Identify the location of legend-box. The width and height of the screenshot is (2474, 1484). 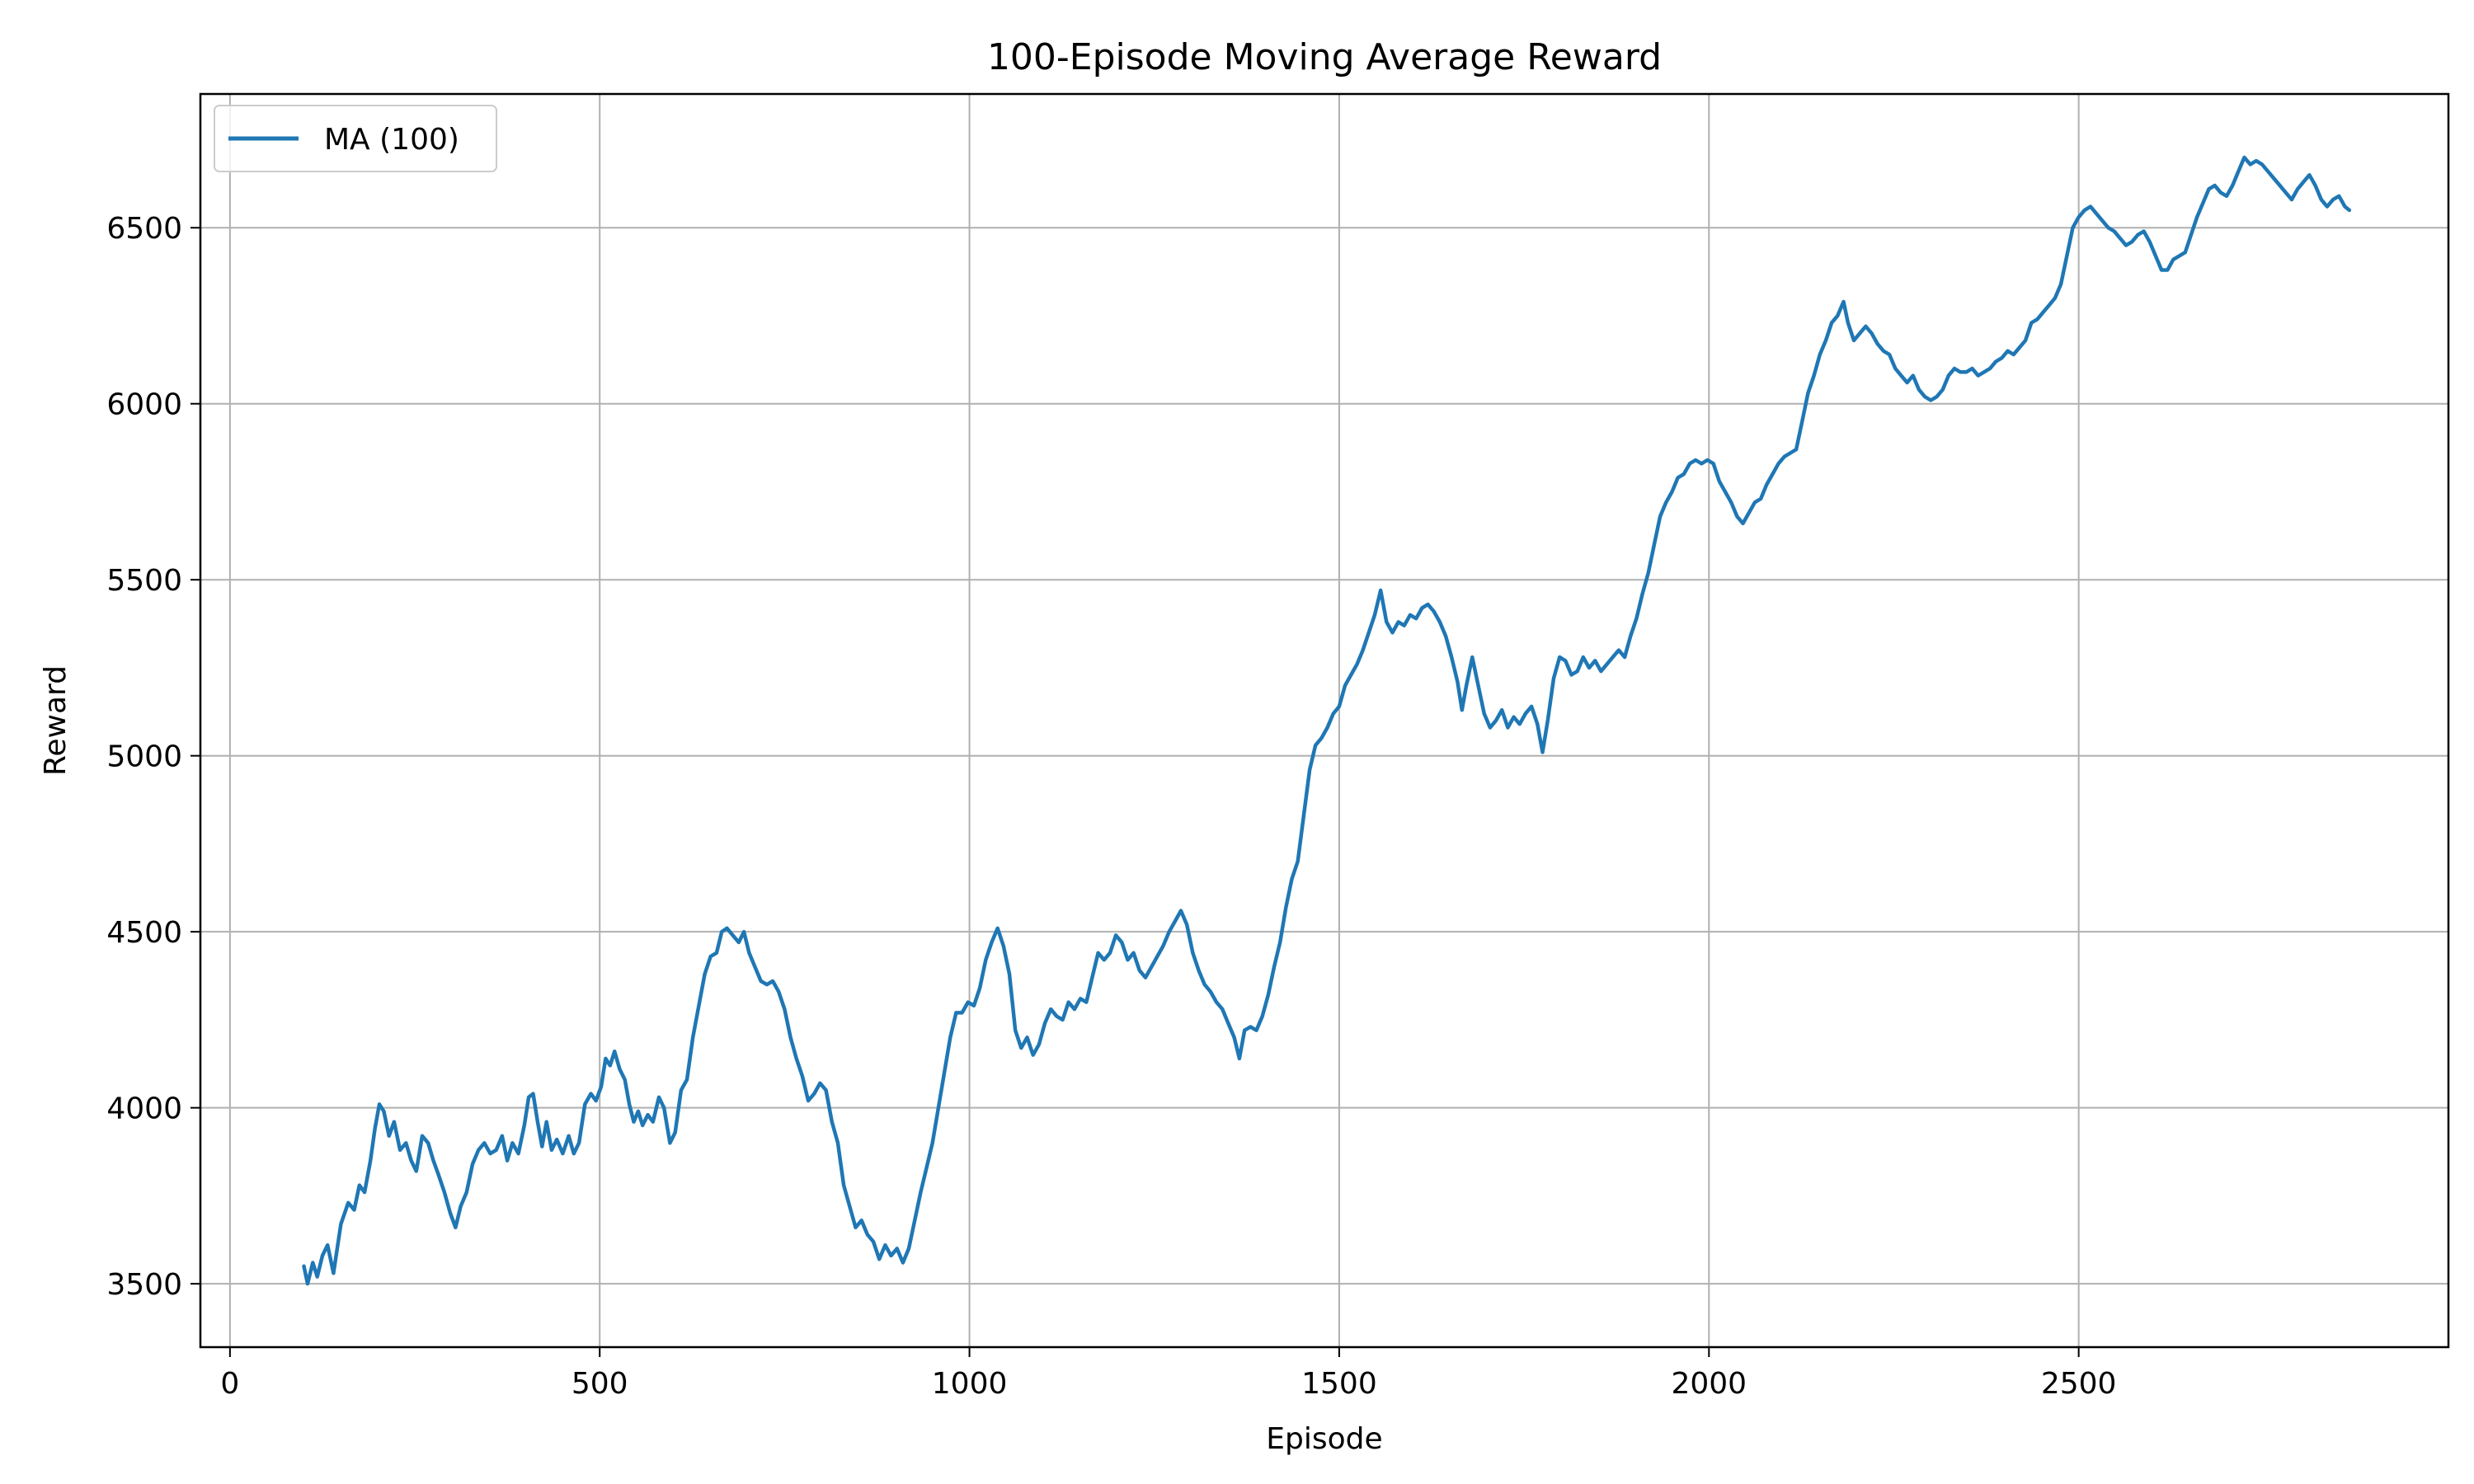
(355, 138).